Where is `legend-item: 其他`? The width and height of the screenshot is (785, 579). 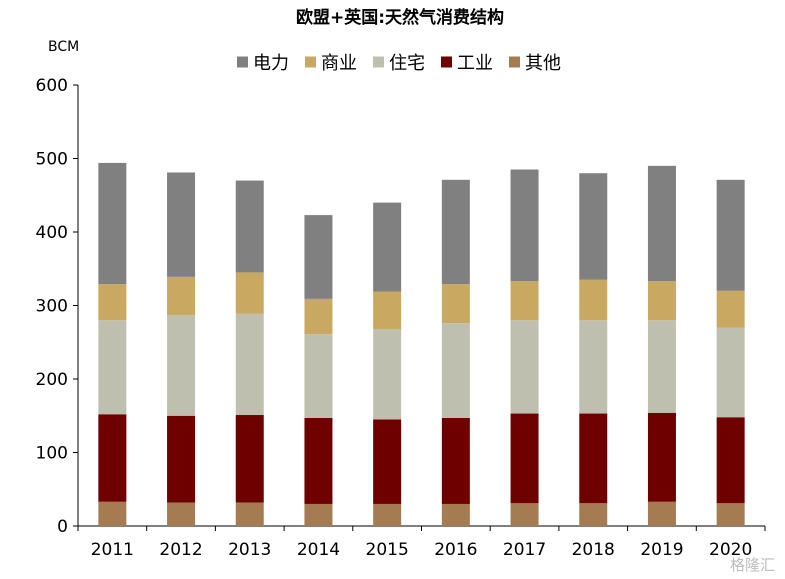 legend-item: 其他 is located at coordinates (535, 63).